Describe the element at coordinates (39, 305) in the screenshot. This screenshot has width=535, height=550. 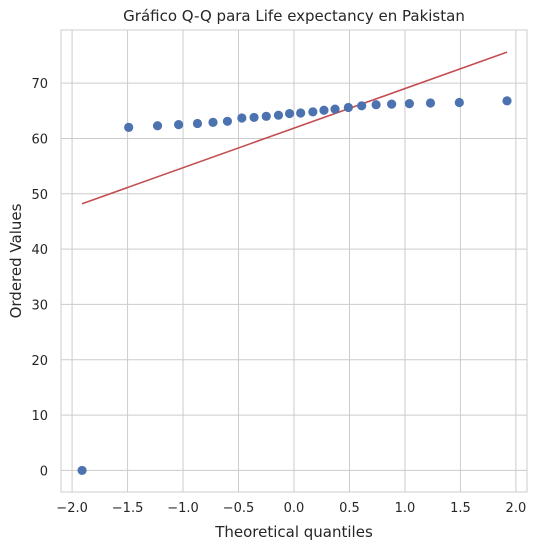
I see `y-tick-label: 30` at that location.